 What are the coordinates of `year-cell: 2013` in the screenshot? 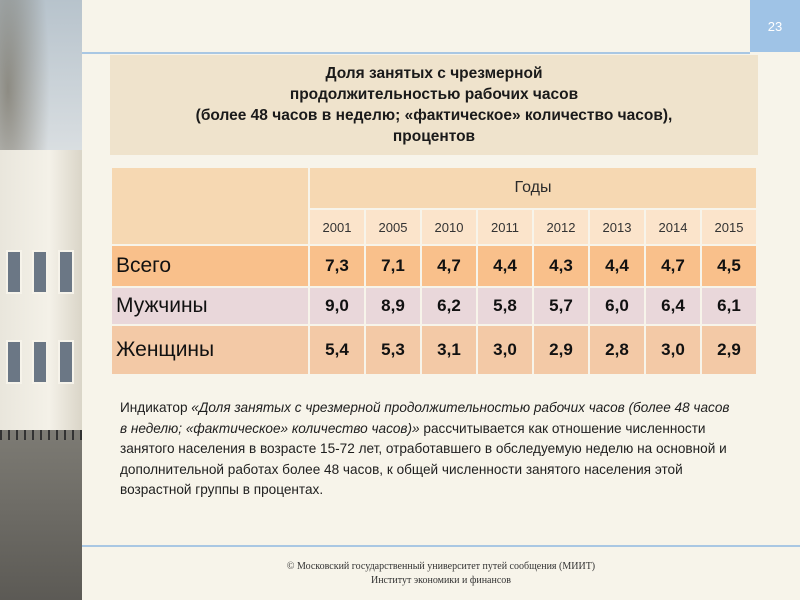 It's located at (617, 227).